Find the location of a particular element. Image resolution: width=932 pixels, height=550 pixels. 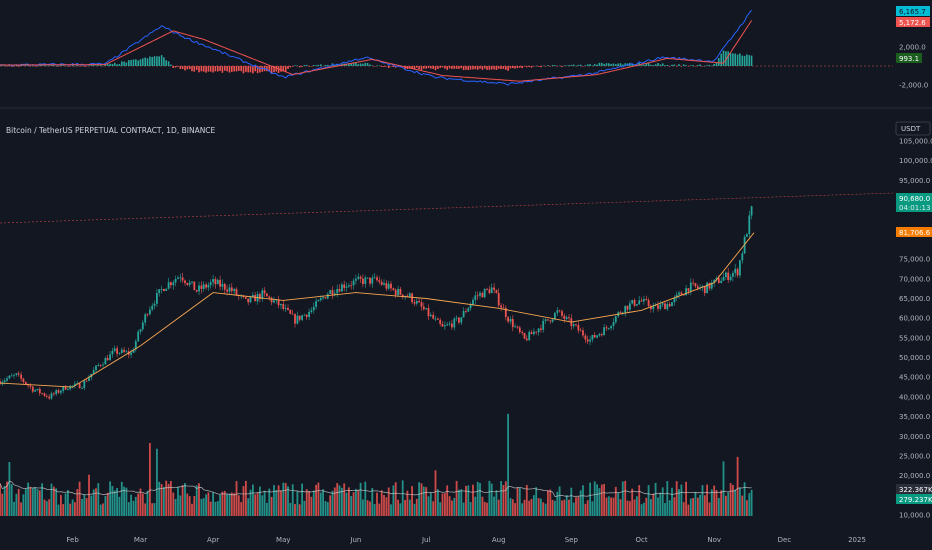

price-tick-label: 55,000.0 is located at coordinates (914, 338).